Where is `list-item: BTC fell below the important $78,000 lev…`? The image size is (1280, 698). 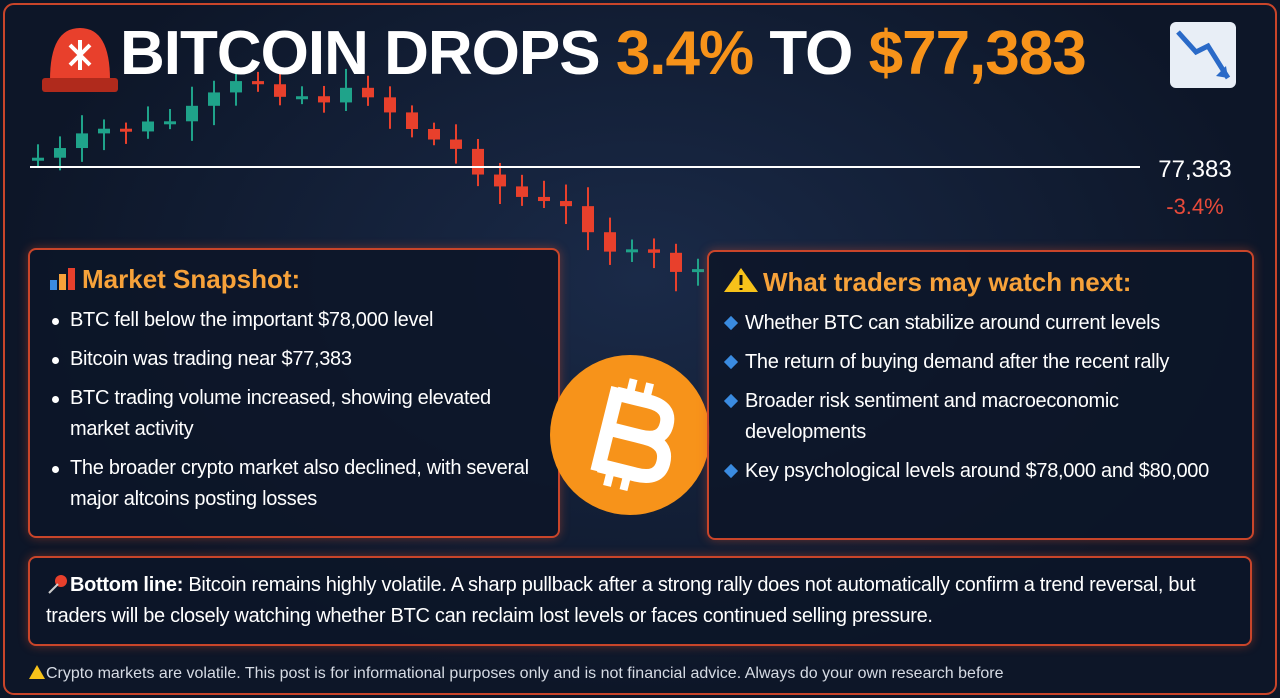 list-item: BTC fell below the important $78,000 lev… is located at coordinates (295, 320).